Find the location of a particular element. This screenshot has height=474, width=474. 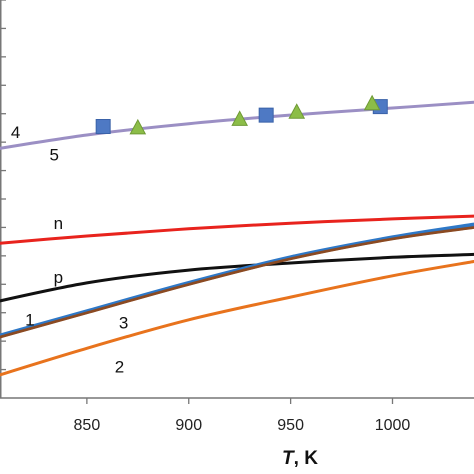

series-line-p is located at coordinates (237, 277).